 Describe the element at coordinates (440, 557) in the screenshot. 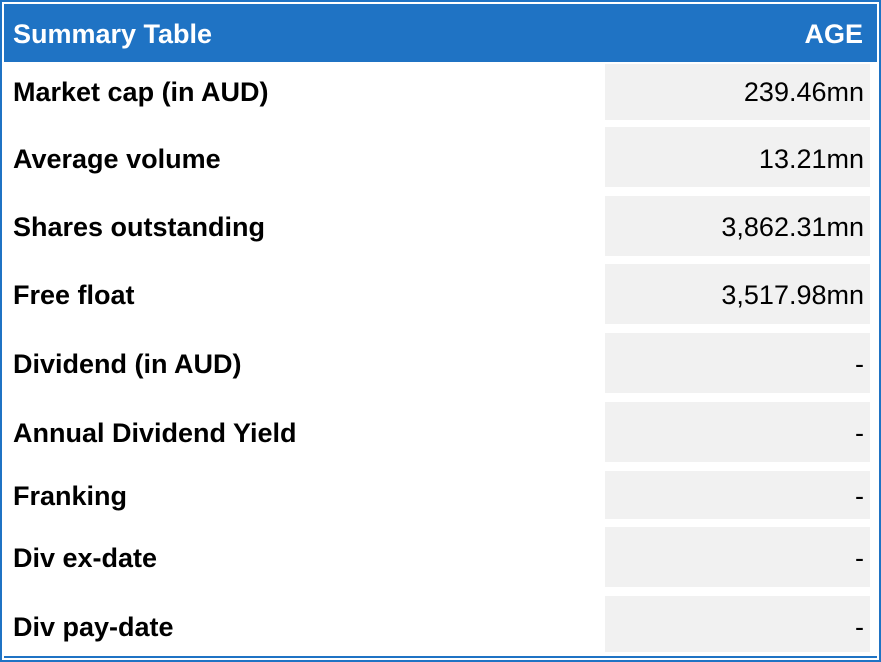

I see `table-row: Div ex-date -` at that location.